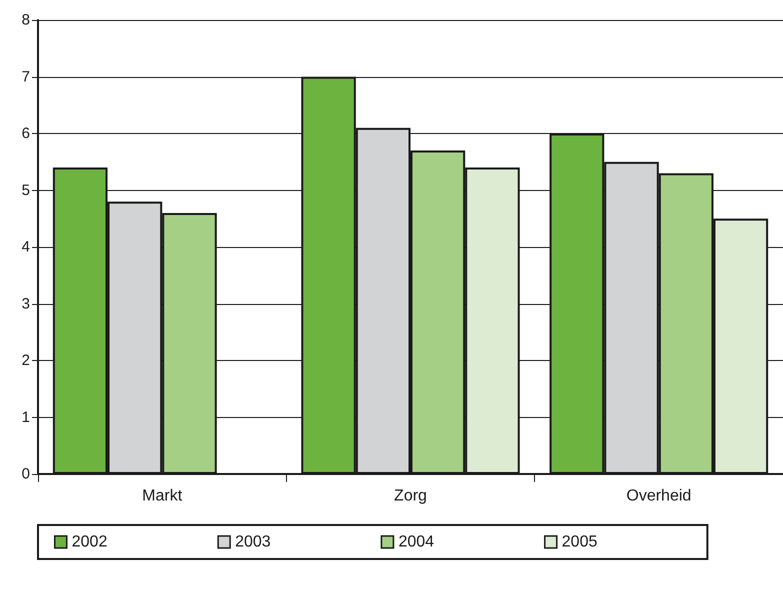 Image resolution: width=783 pixels, height=599 pixels. I want to click on y-tick-label: 8, so click(26, 20).